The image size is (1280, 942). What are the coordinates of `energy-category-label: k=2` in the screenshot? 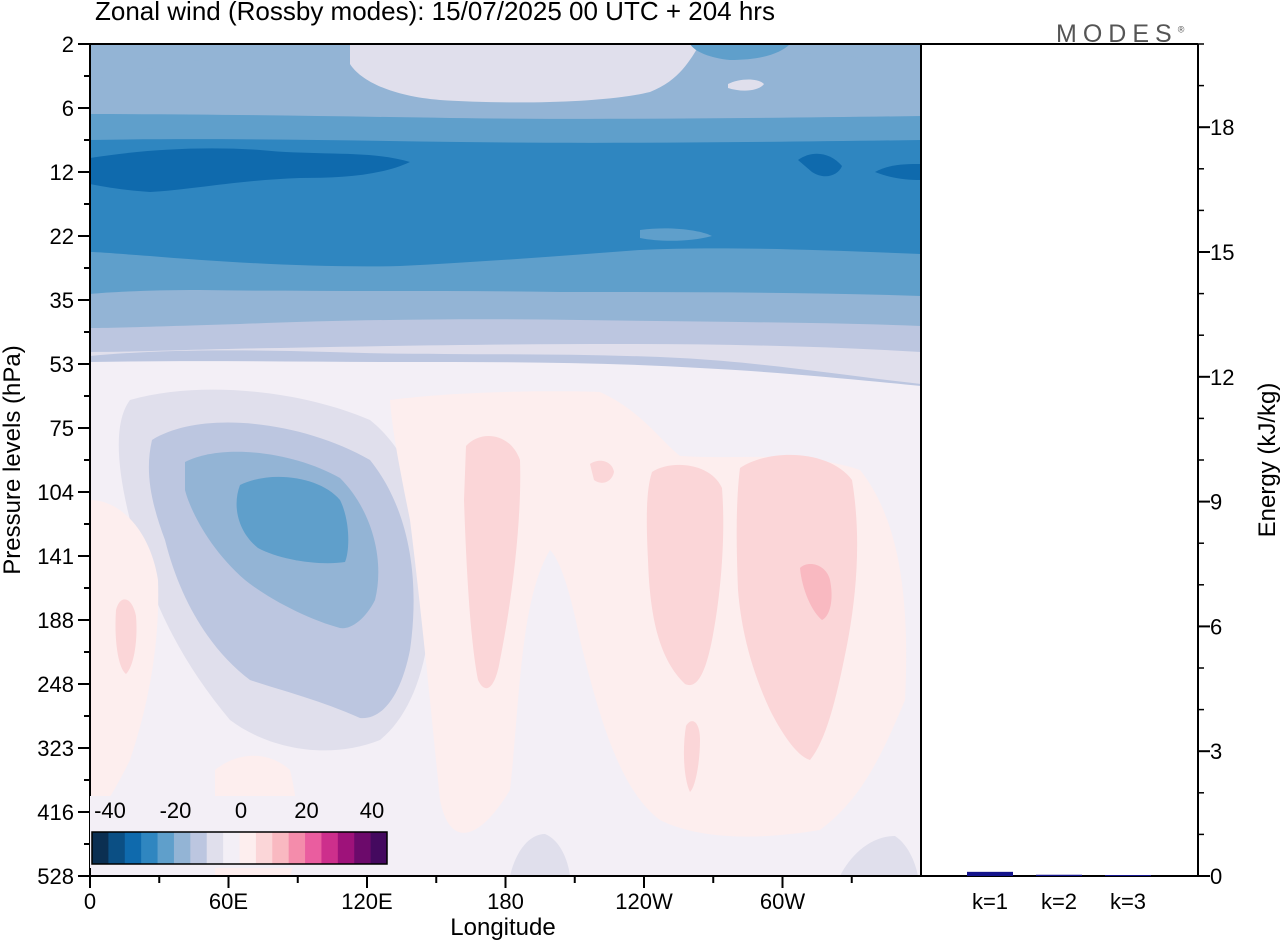 It's located at (1059, 901).